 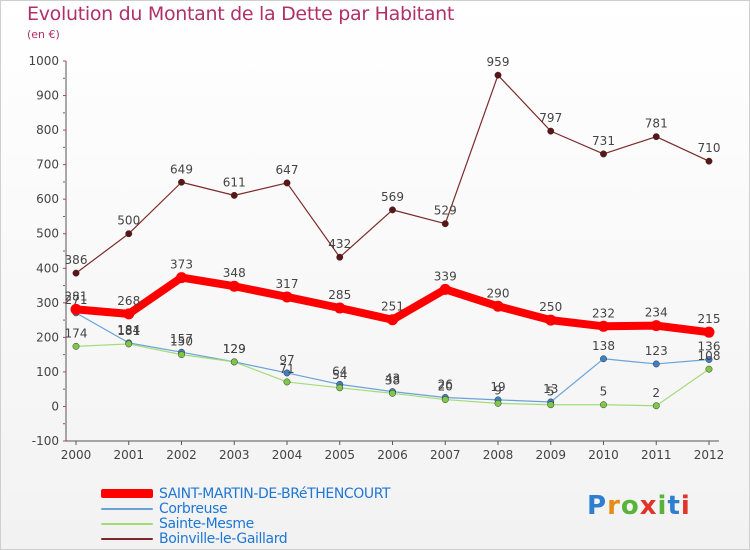 What do you see at coordinates (47, 268) in the screenshot?
I see `y-tick-label: 400` at bounding box center [47, 268].